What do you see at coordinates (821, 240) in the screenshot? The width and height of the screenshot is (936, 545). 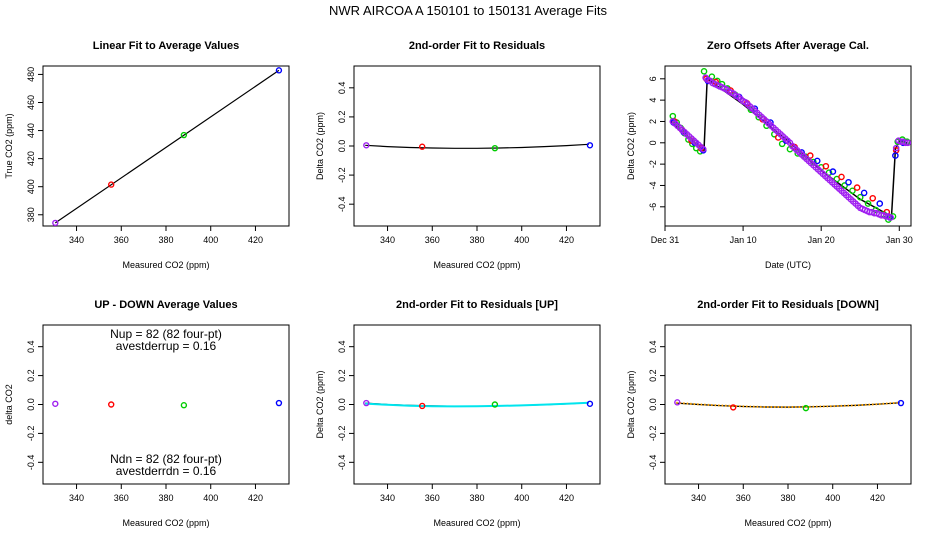 I see `x-tick-label: Jan 20` at bounding box center [821, 240].